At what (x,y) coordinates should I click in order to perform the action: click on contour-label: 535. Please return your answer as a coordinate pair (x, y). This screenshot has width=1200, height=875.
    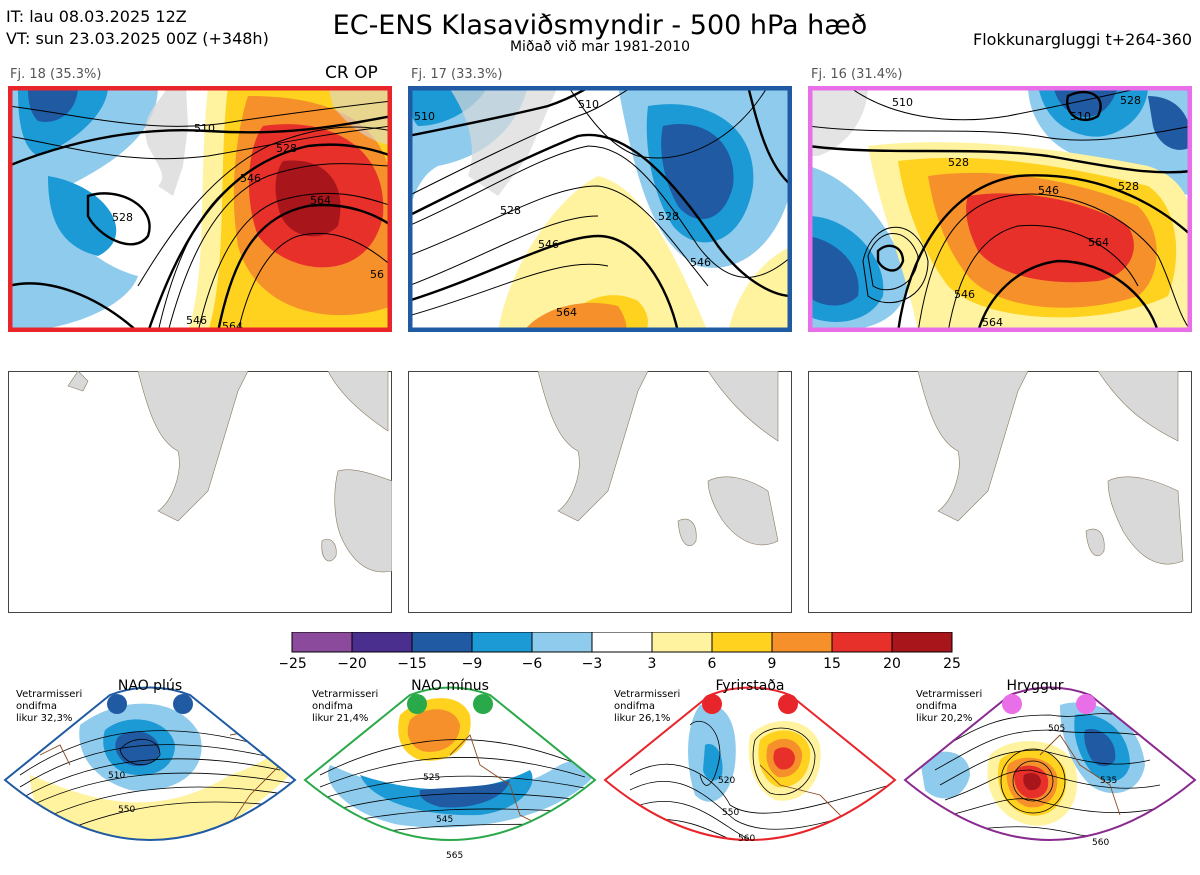
    Looking at the image, I should click on (1108, 781).